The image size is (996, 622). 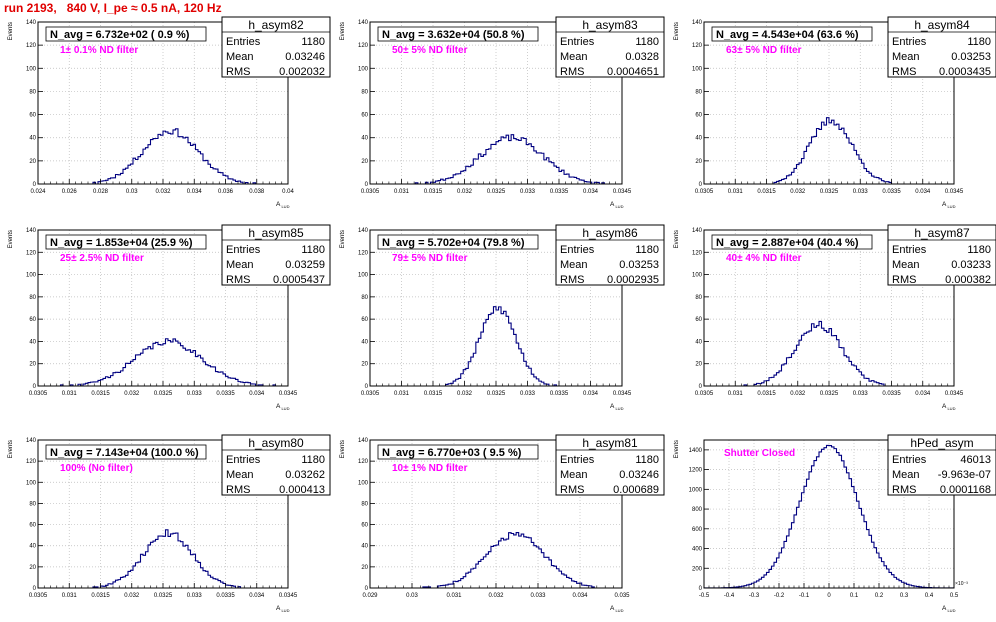 What do you see at coordinates (639, 265) in the screenshot?
I see `stats-value: 0.03253` at bounding box center [639, 265].